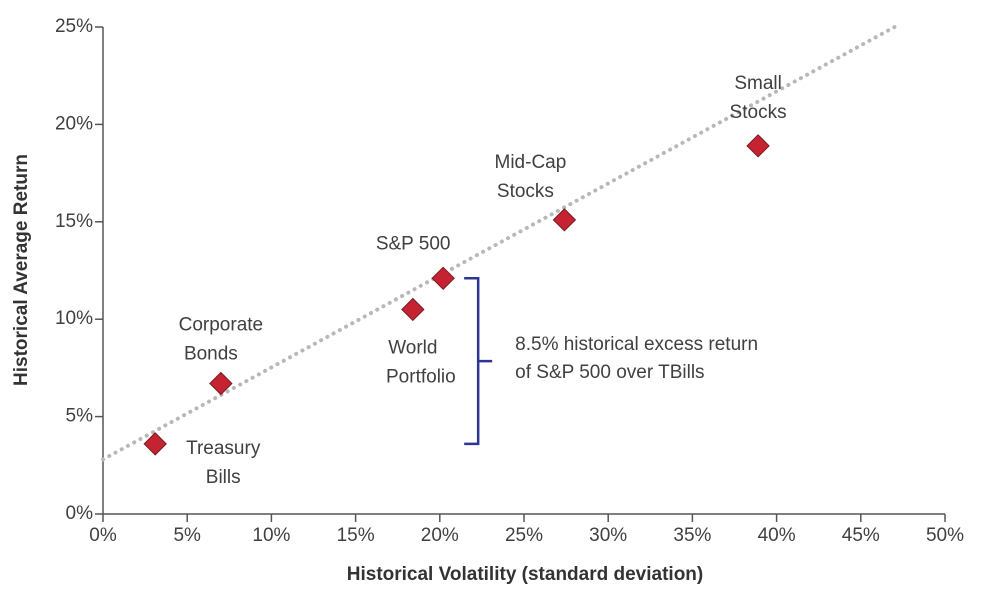  What do you see at coordinates (692, 535) in the screenshot?
I see `x-tick-label: 35%` at bounding box center [692, 535].